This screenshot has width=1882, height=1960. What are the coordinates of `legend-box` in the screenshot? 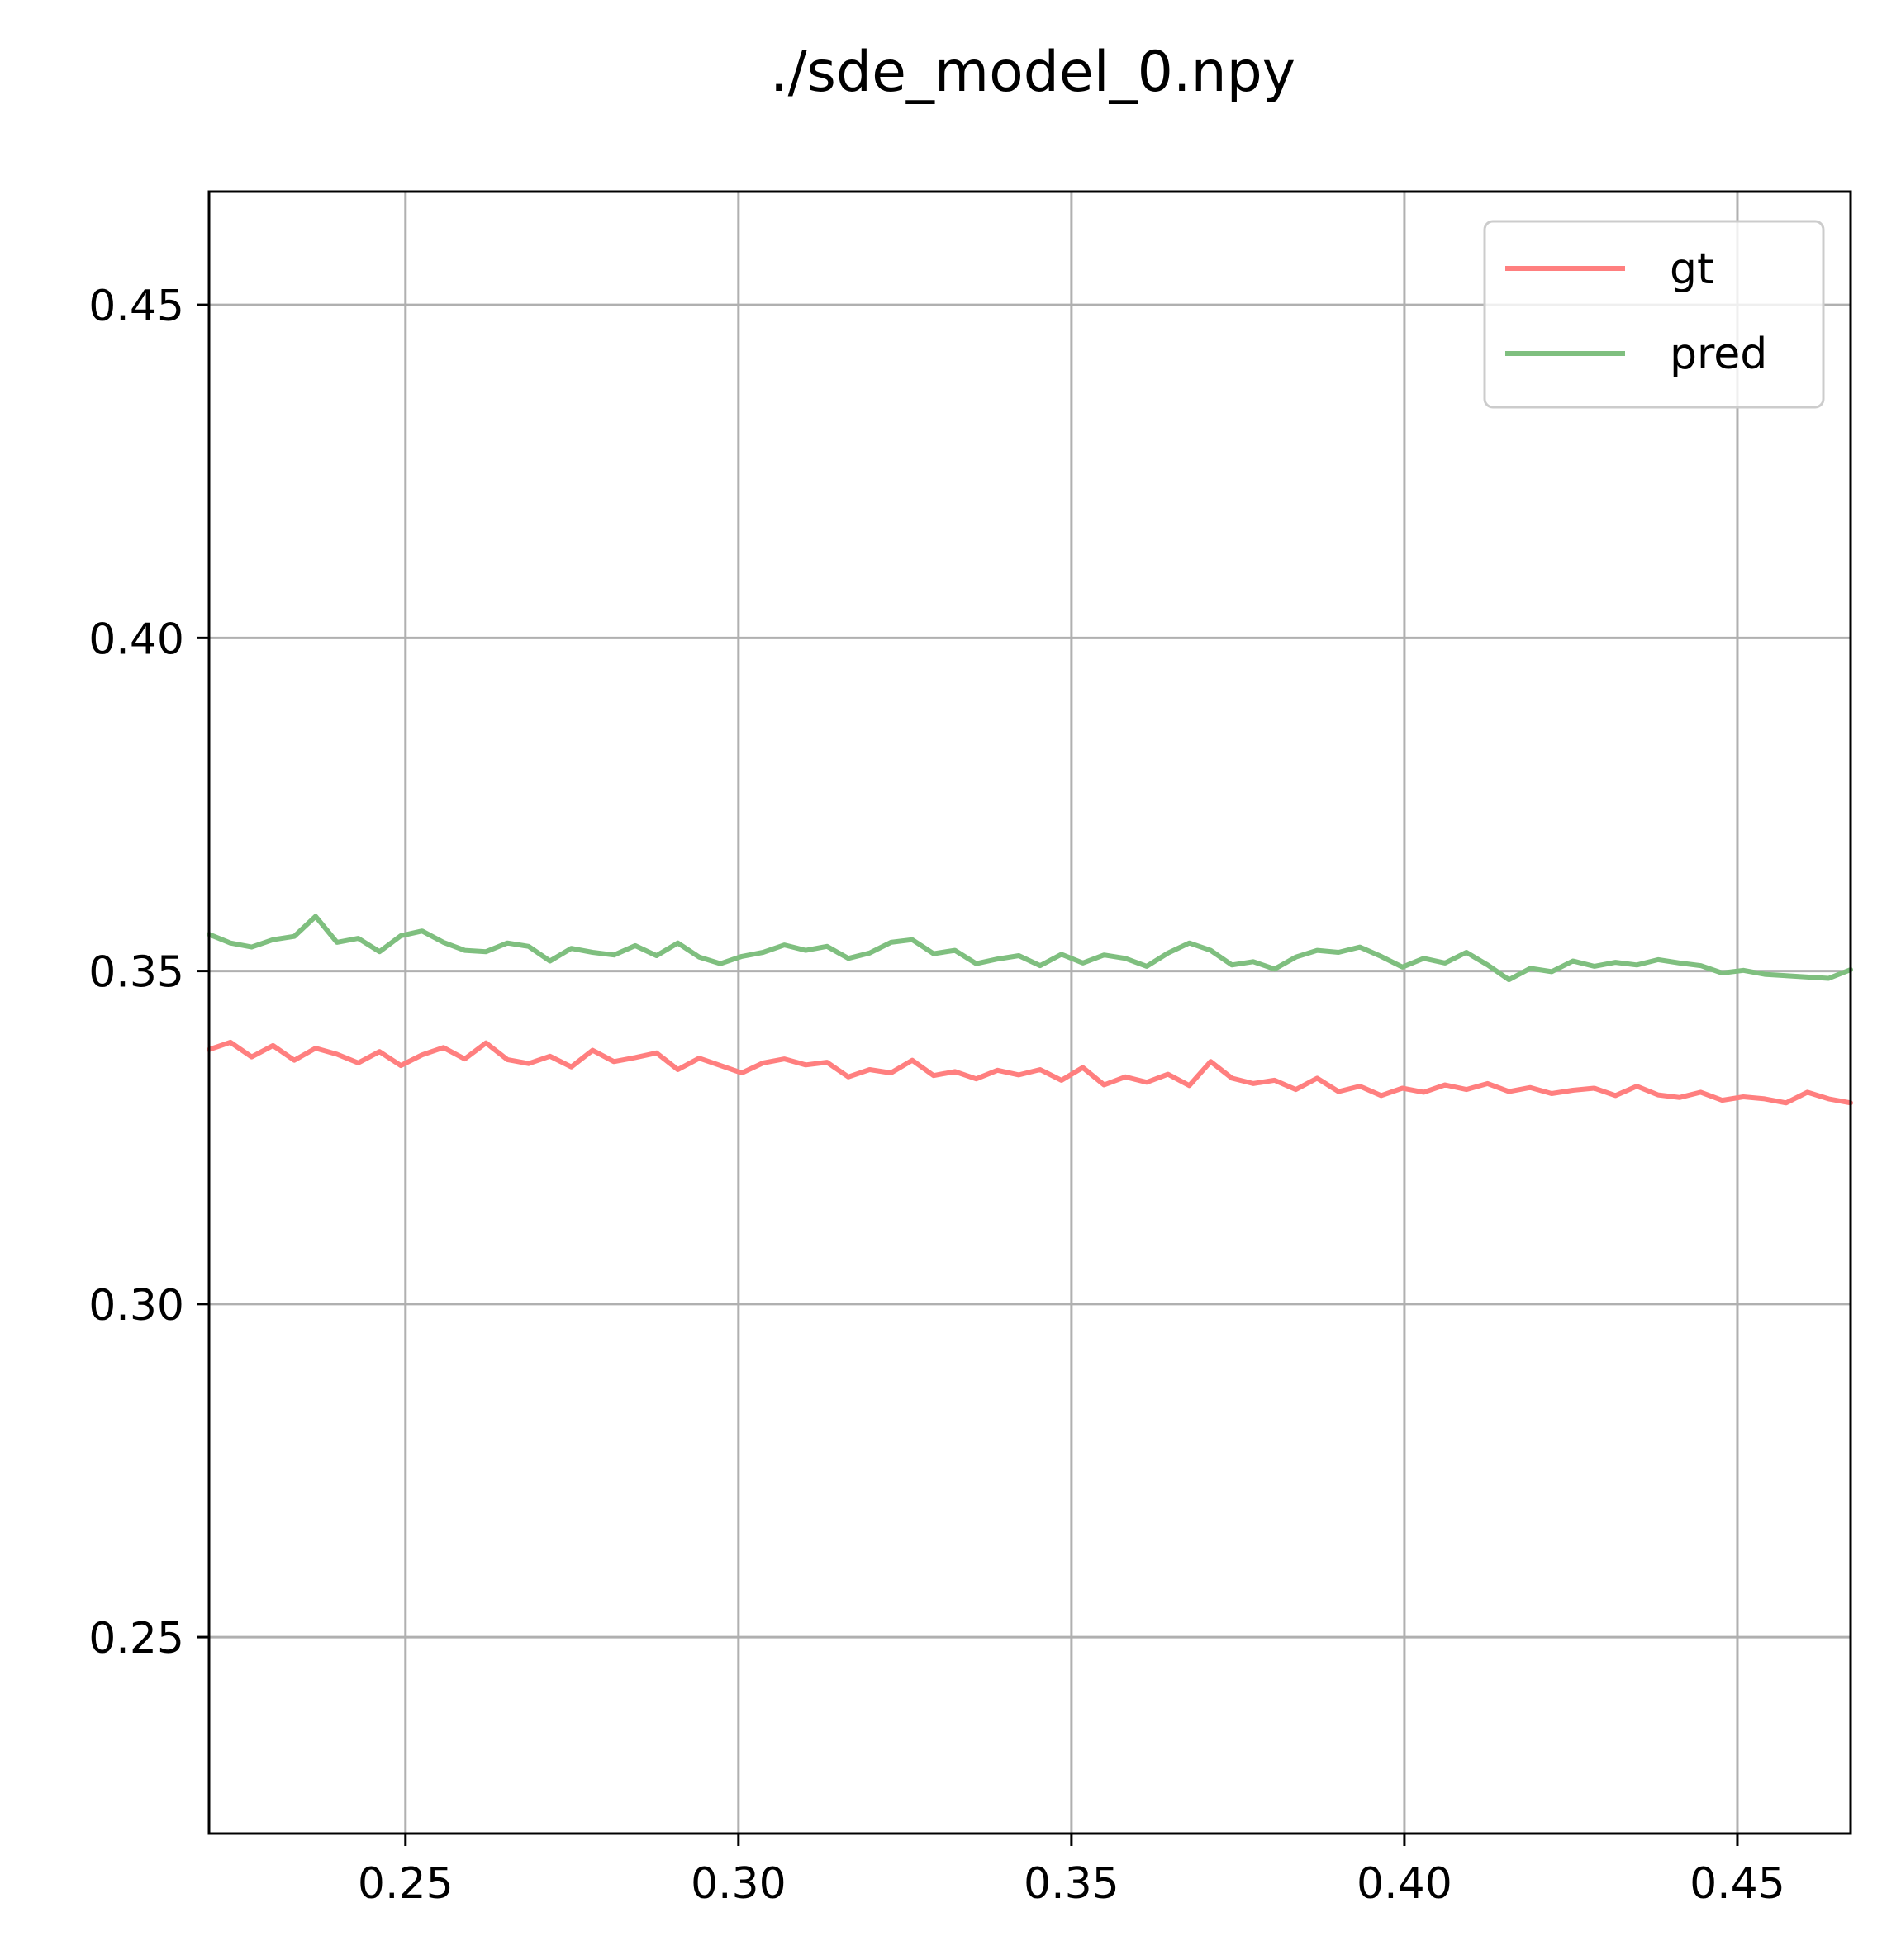 It's located at (1654, 314).